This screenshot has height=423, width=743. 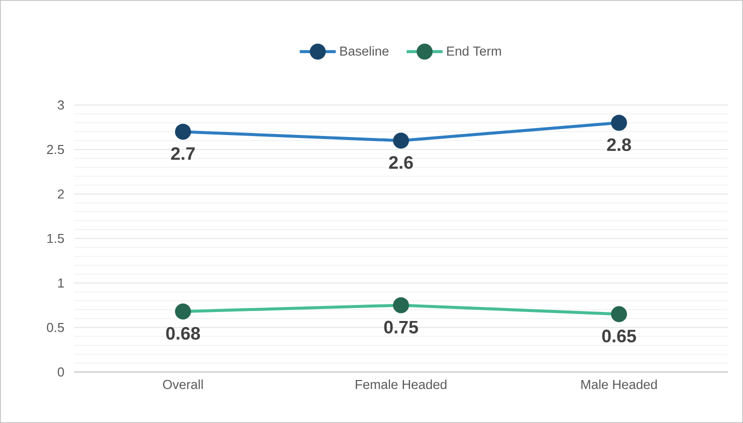 I want to click on y-tick-label: 0.5, so click(x=55, y=327).